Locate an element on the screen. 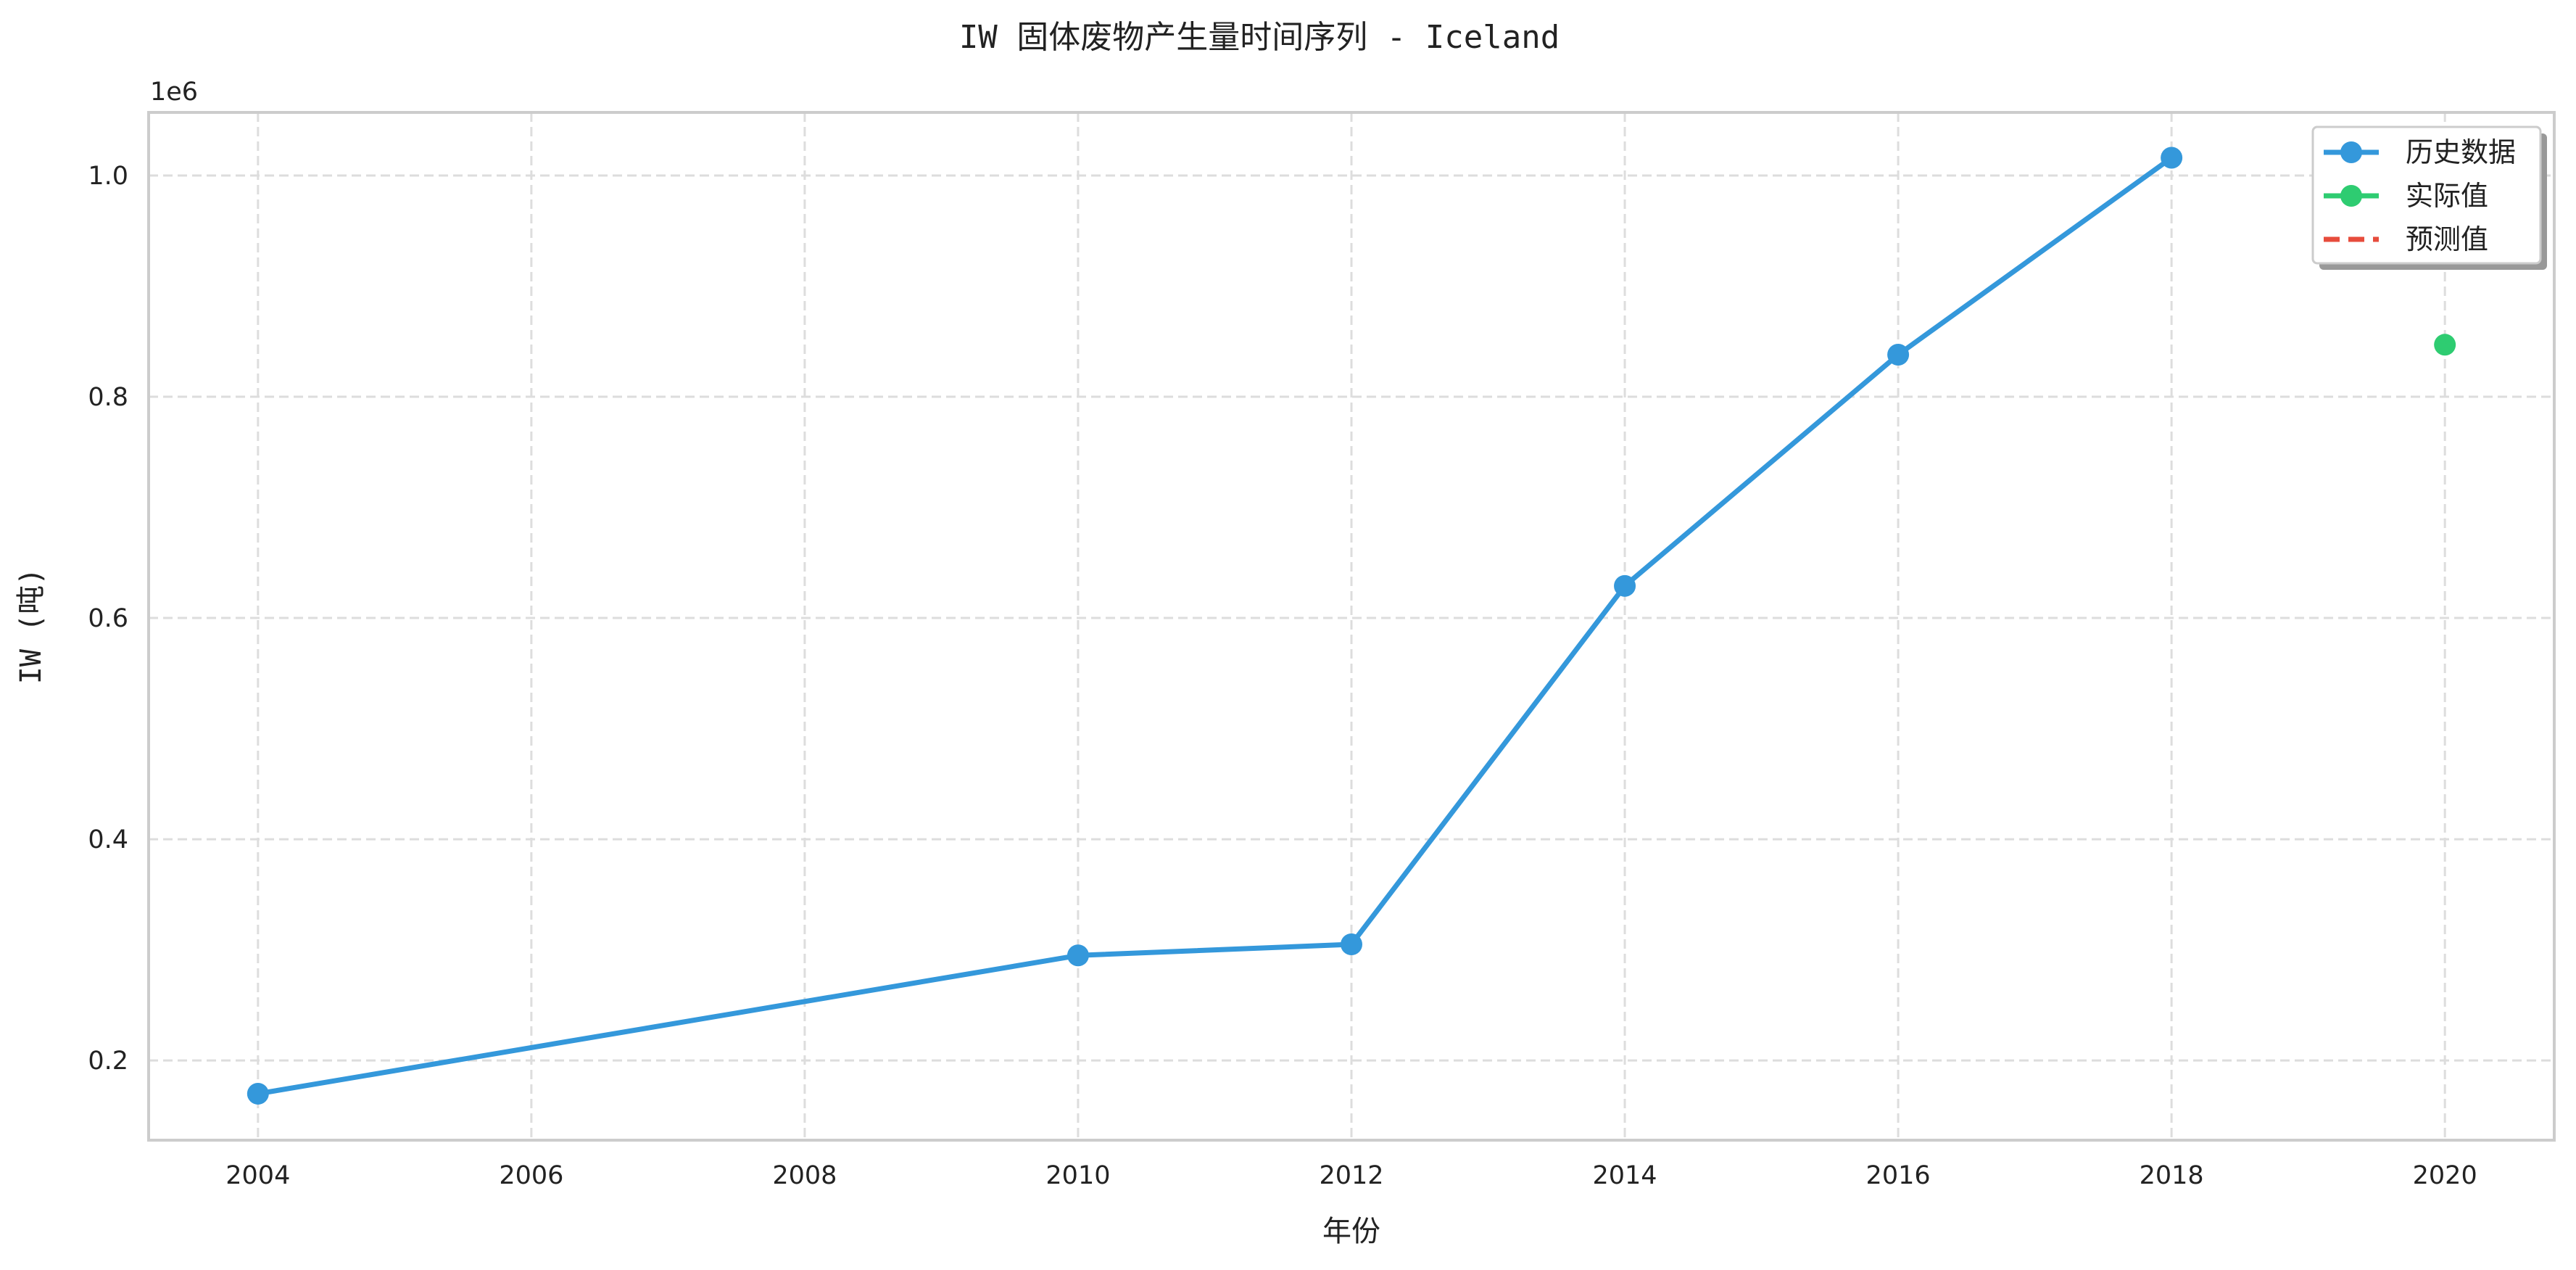 The width and height of the screenshot is (2576, 1270). y-tick-label: 0.4 is located at coordinates (108, 839).